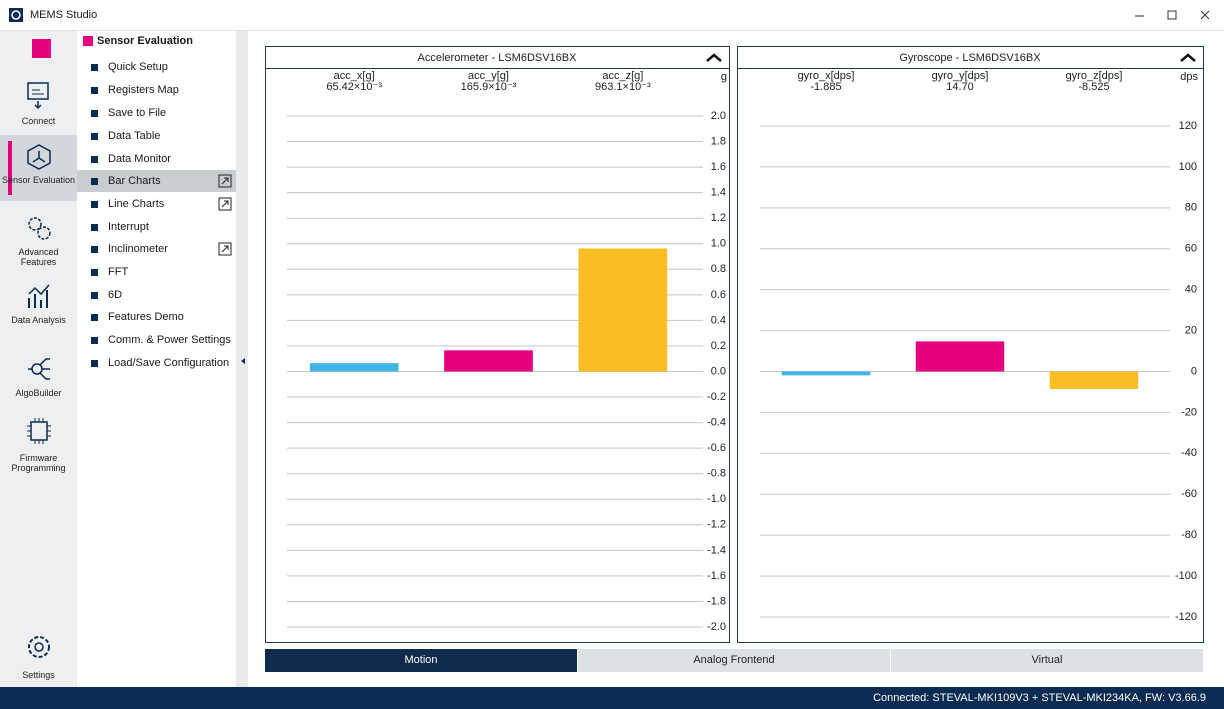 The width and height of the screenshot is (1224, 709). What do you see at coordinates (716, 499) in the screenshot?
I see `y-tick-label: -1.0` at bounding box center [716, 499].